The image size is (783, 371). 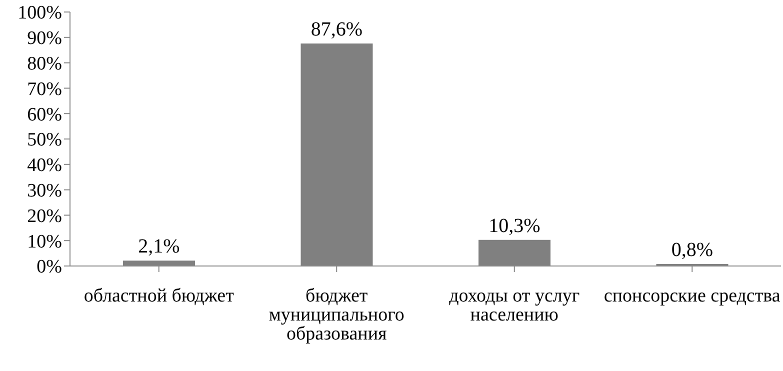 What do you see at coordinates (692, 295) in the screenshot?
I see `x-tick-label: спонсорские средства` at bounding box center [692, 295].